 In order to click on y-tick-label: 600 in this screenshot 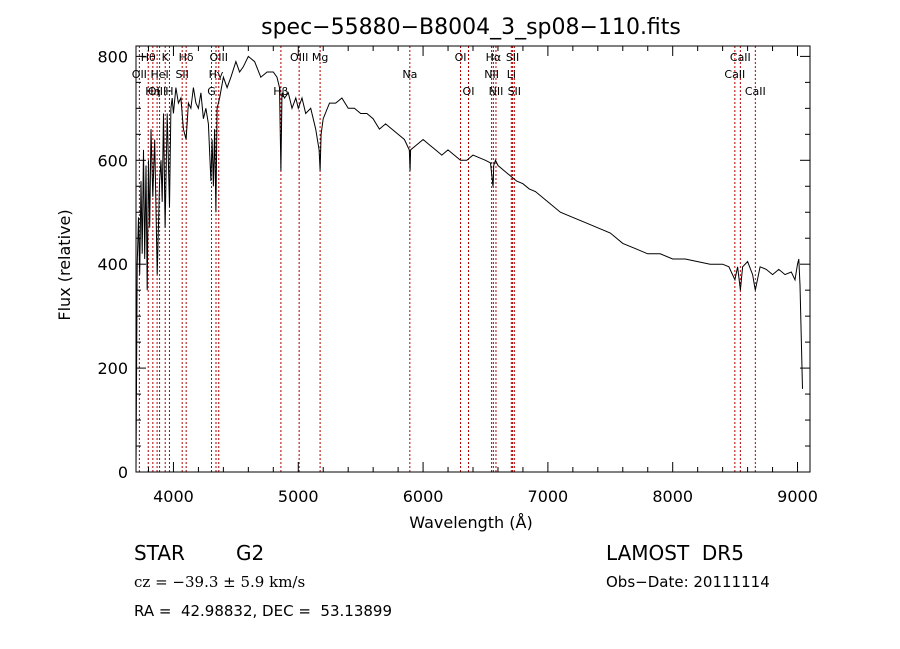, I will do `click(112, 160)`.